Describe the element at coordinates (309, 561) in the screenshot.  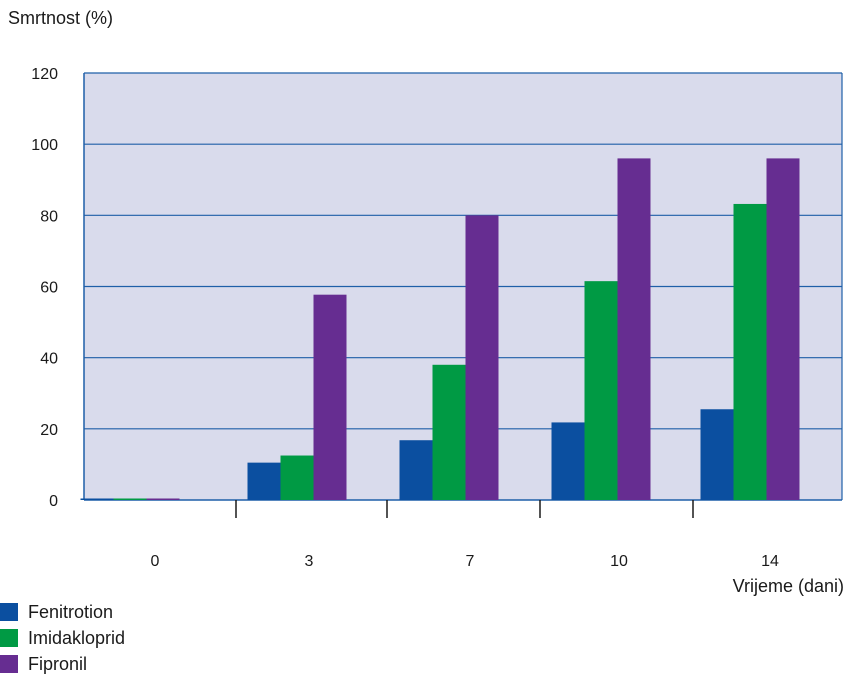
I see `x-tick-label: 3` at that location.